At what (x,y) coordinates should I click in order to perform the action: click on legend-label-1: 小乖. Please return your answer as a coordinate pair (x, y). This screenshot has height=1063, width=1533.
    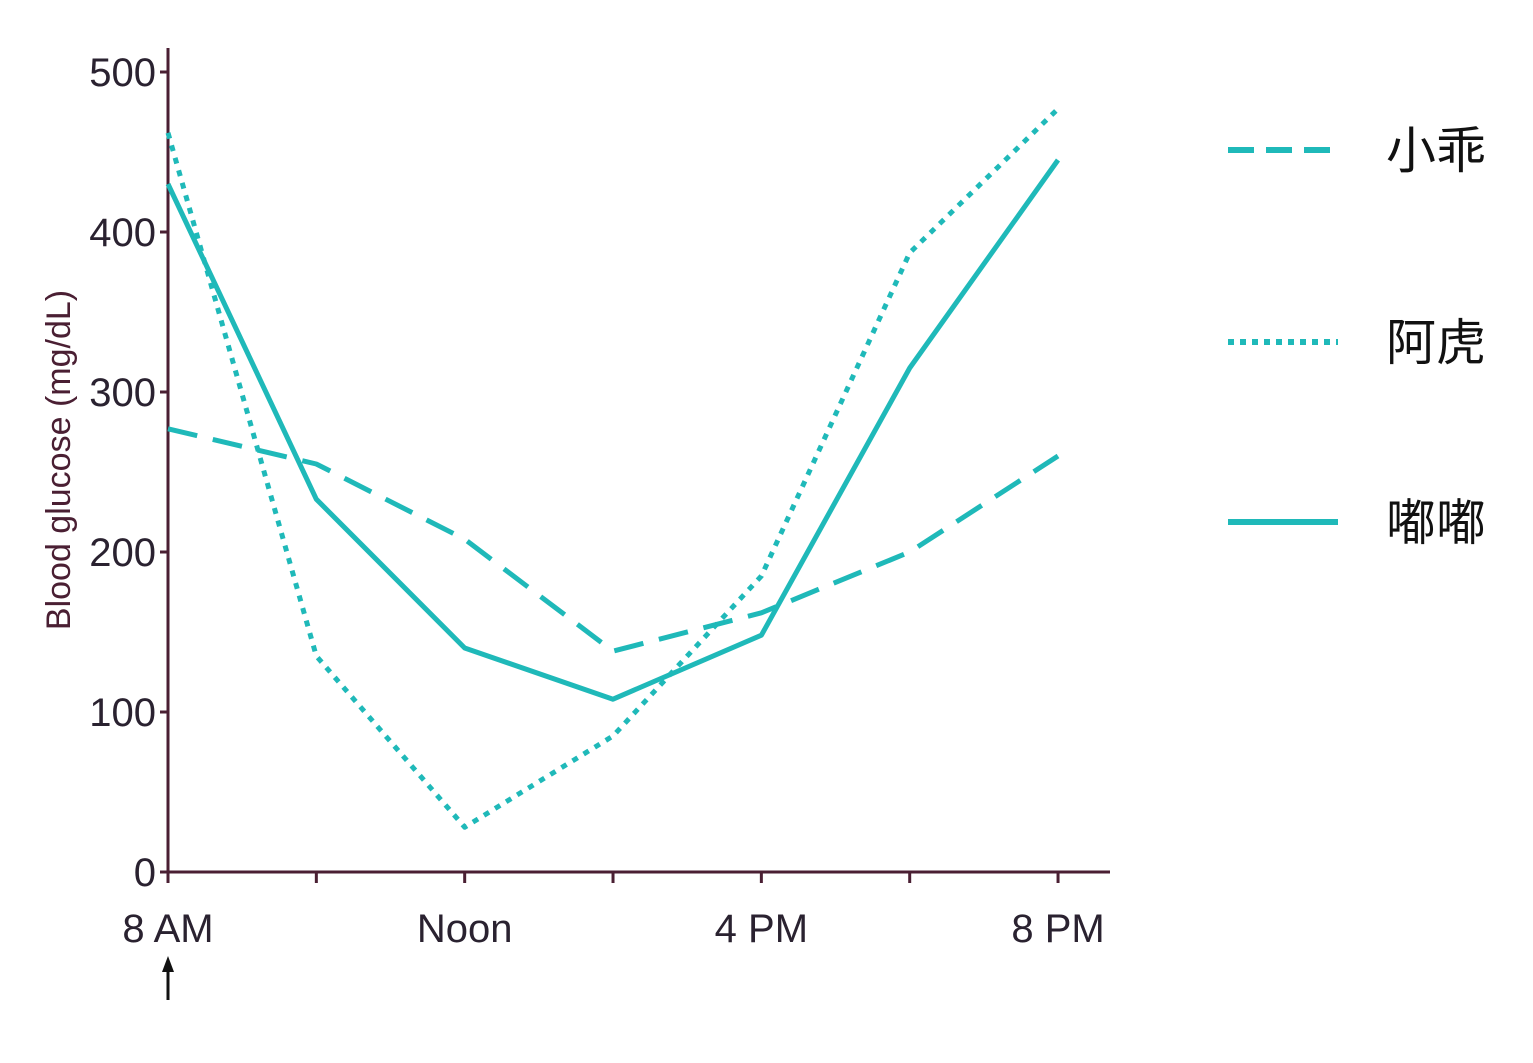
    Looking at the image, I should click on (1436, 151).